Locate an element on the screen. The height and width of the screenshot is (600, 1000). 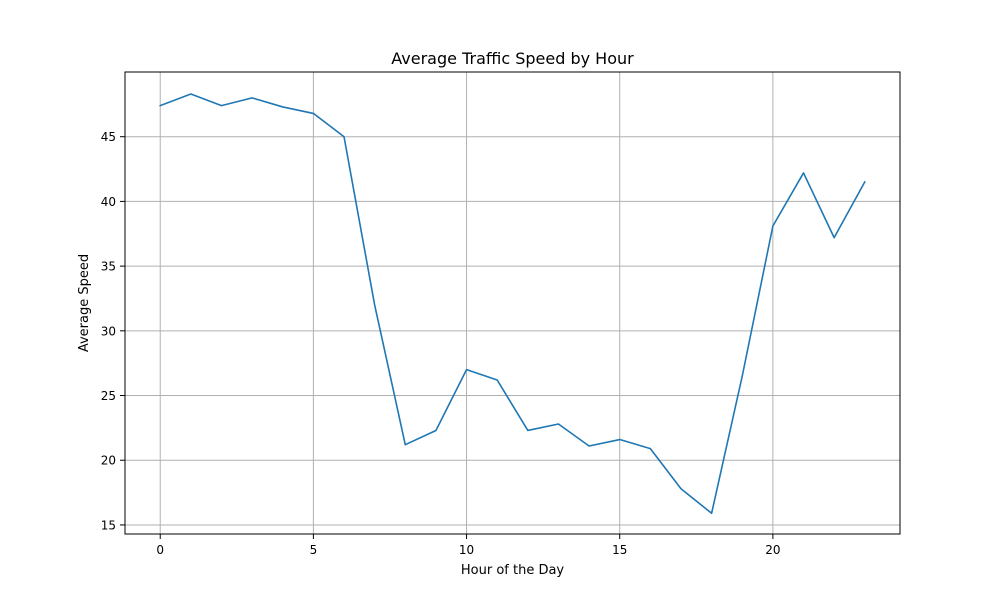
chart-title: Average Traffic Speed by Hour is located at coordinates (512, 58).